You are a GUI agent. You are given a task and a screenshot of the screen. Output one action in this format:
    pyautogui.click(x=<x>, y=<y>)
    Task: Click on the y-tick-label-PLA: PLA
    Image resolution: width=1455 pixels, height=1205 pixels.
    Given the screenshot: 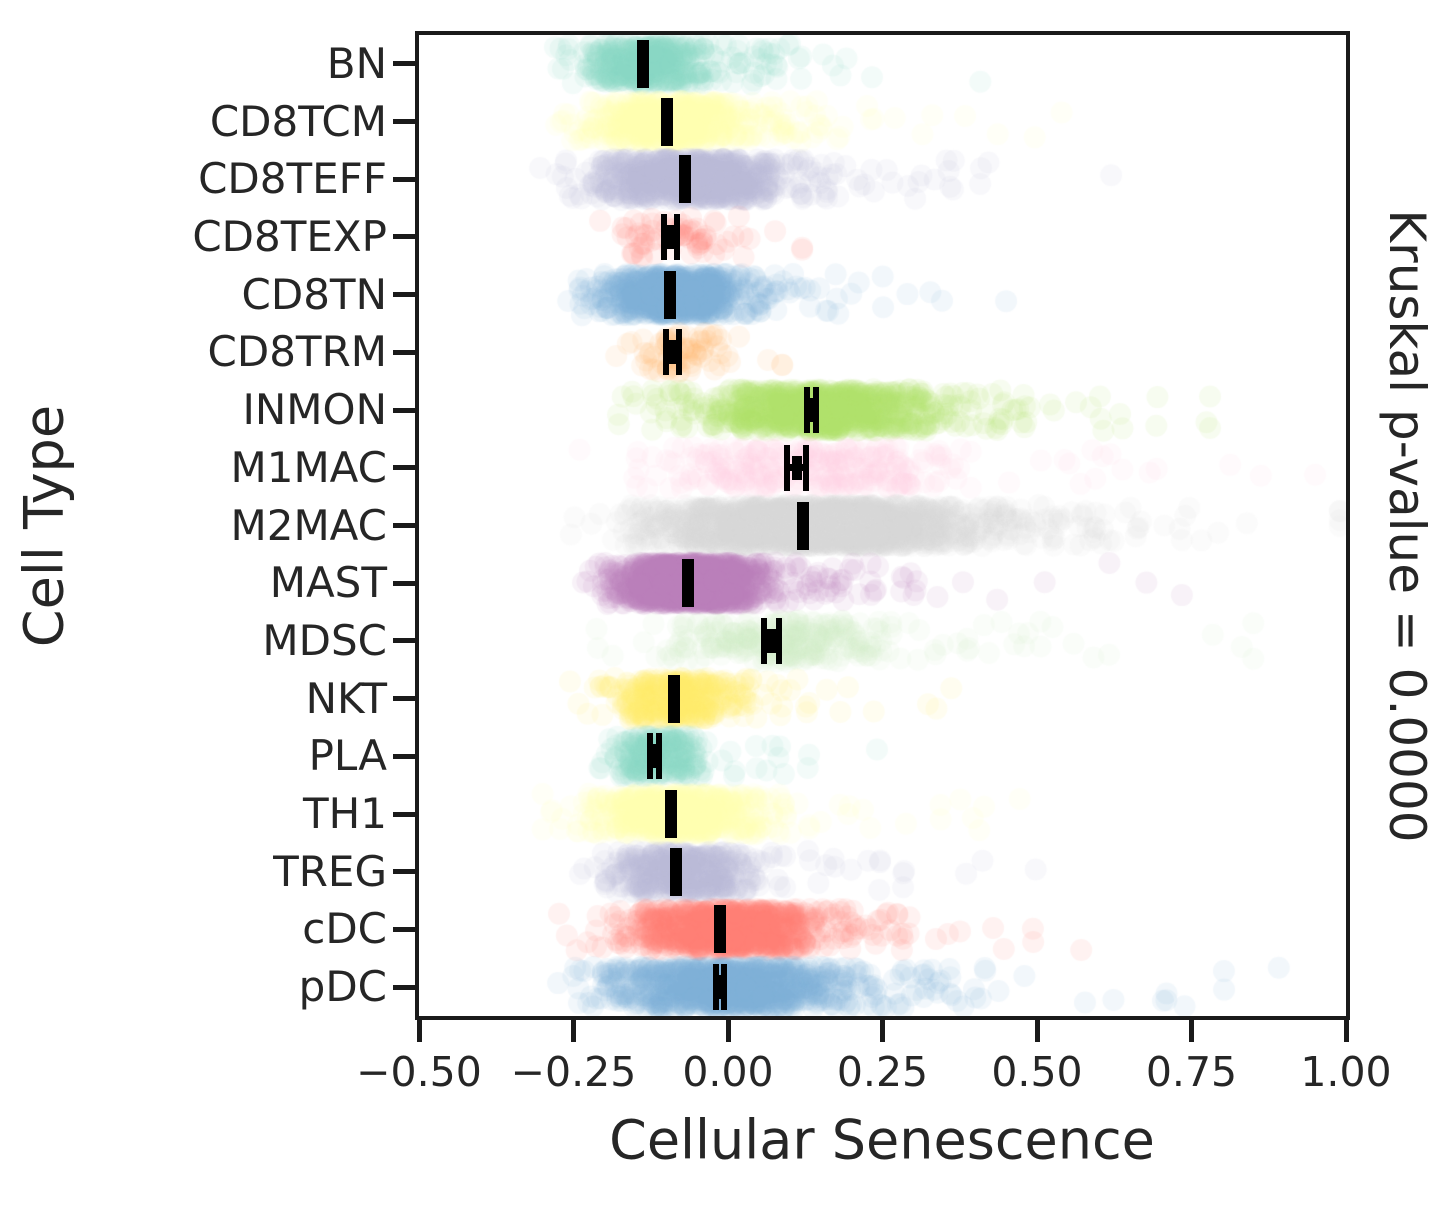 What is the action you would take?
    pyautogui.click(x=347, y=756)
    